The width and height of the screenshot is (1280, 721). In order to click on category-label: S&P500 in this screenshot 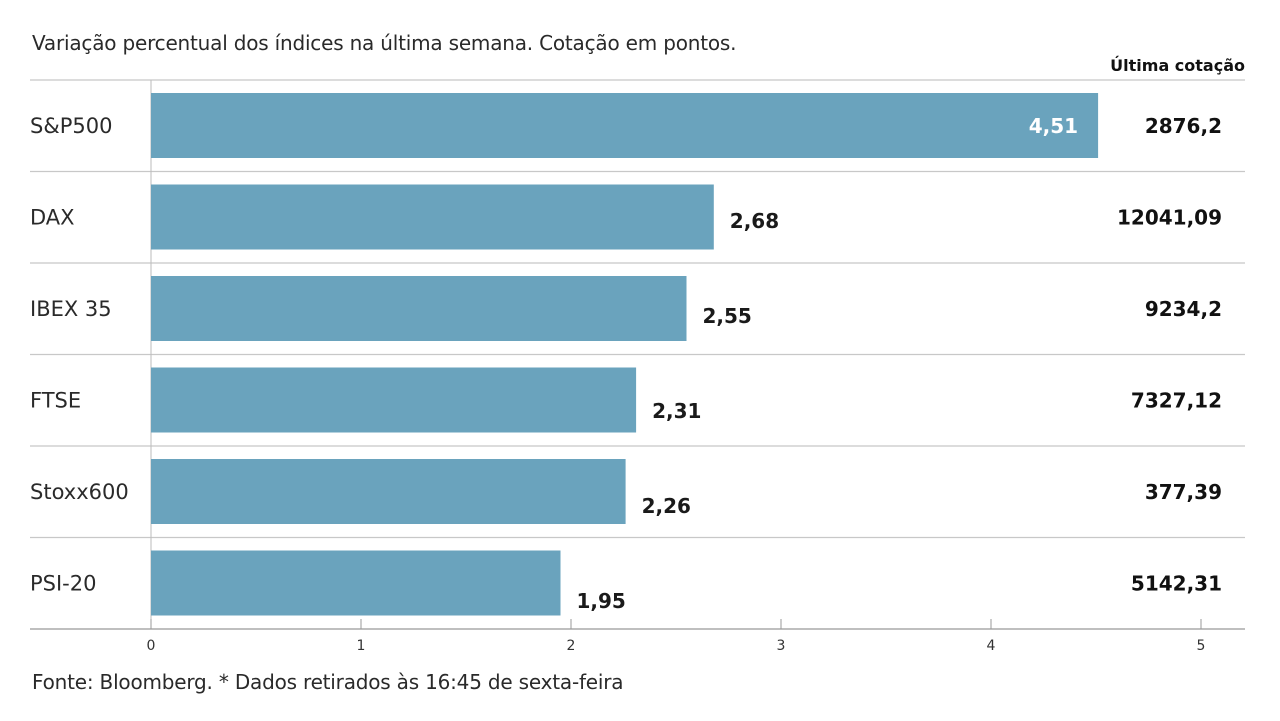, I will do `click(71, 126)`.